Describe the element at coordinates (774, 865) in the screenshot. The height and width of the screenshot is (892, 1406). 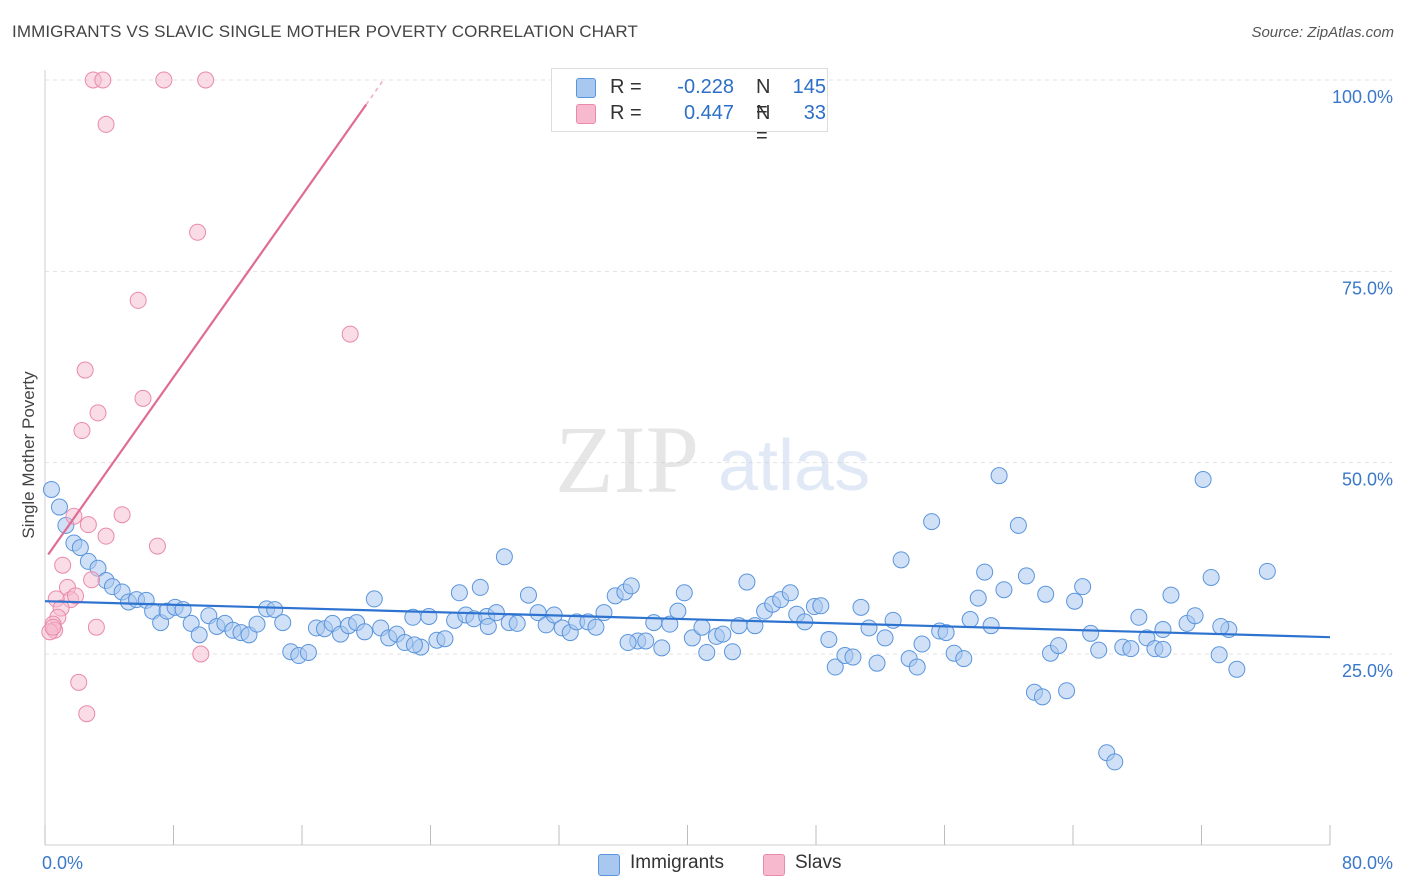
I see `slavs-legend-swatch` at that location.